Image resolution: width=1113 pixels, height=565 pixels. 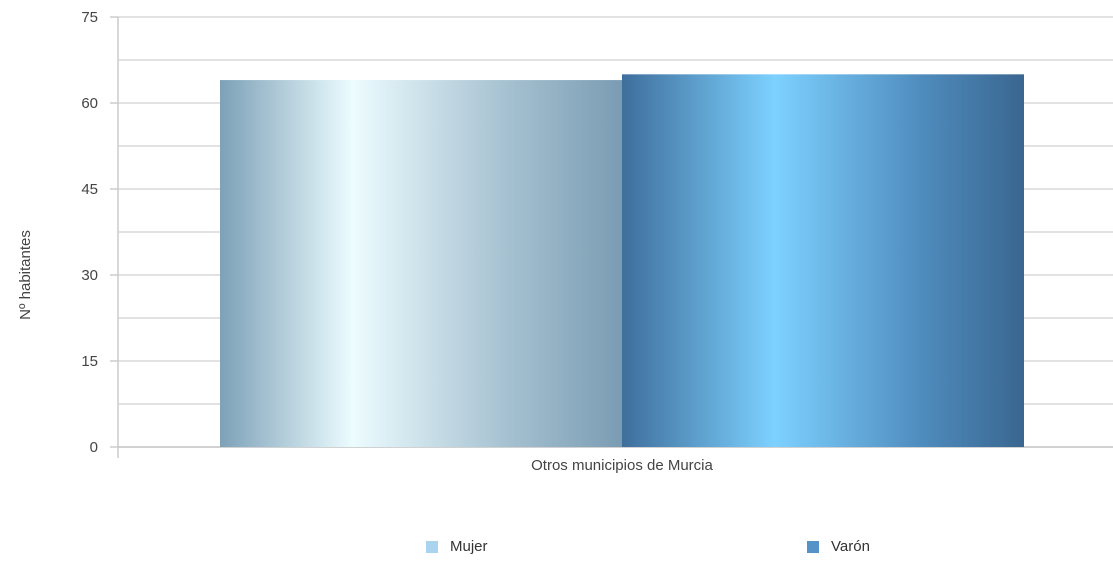 What do you see at coordinates (89, 17) in the screenshot?
I see `y-tick-label: 75` at bounding box center [89, 17].